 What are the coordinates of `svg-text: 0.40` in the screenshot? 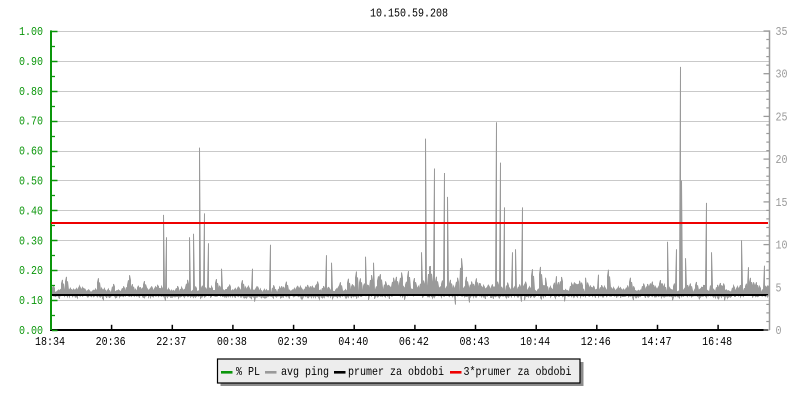 It's located at (31, 211).